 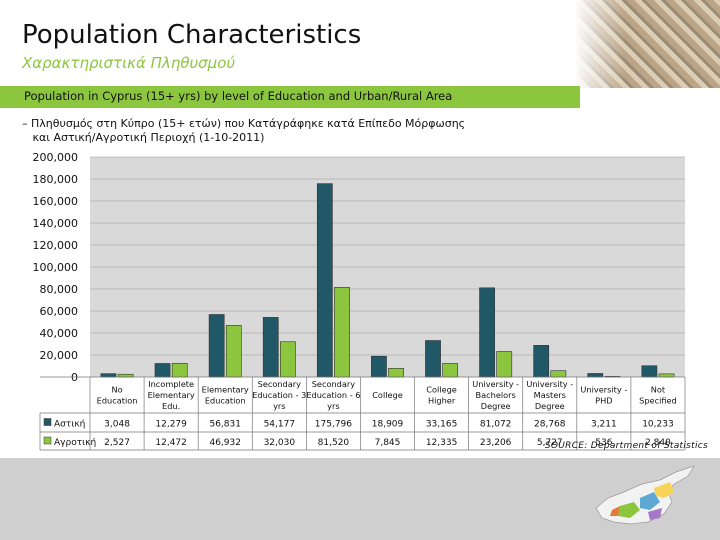 What do you see at coordinates (59, 333) in the screenshot?
I see `y-tick-label: 40,000` at bounding box center [59, 333].